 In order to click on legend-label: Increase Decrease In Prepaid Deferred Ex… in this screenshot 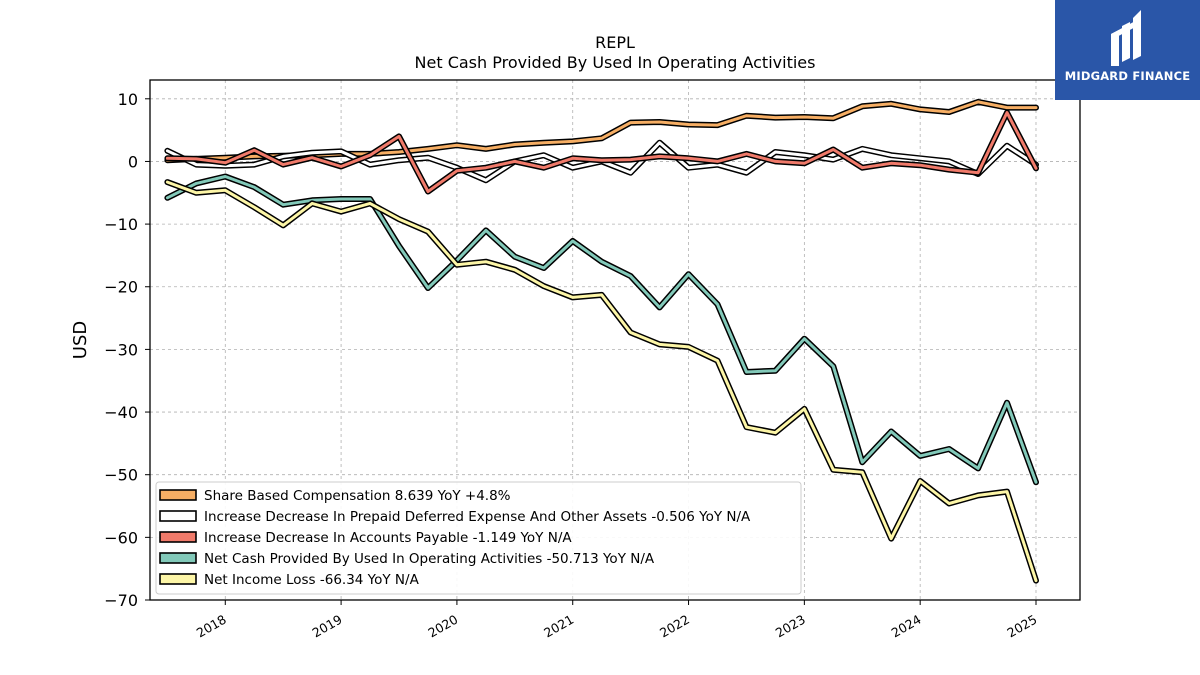, I will do `click(477, 517)`.